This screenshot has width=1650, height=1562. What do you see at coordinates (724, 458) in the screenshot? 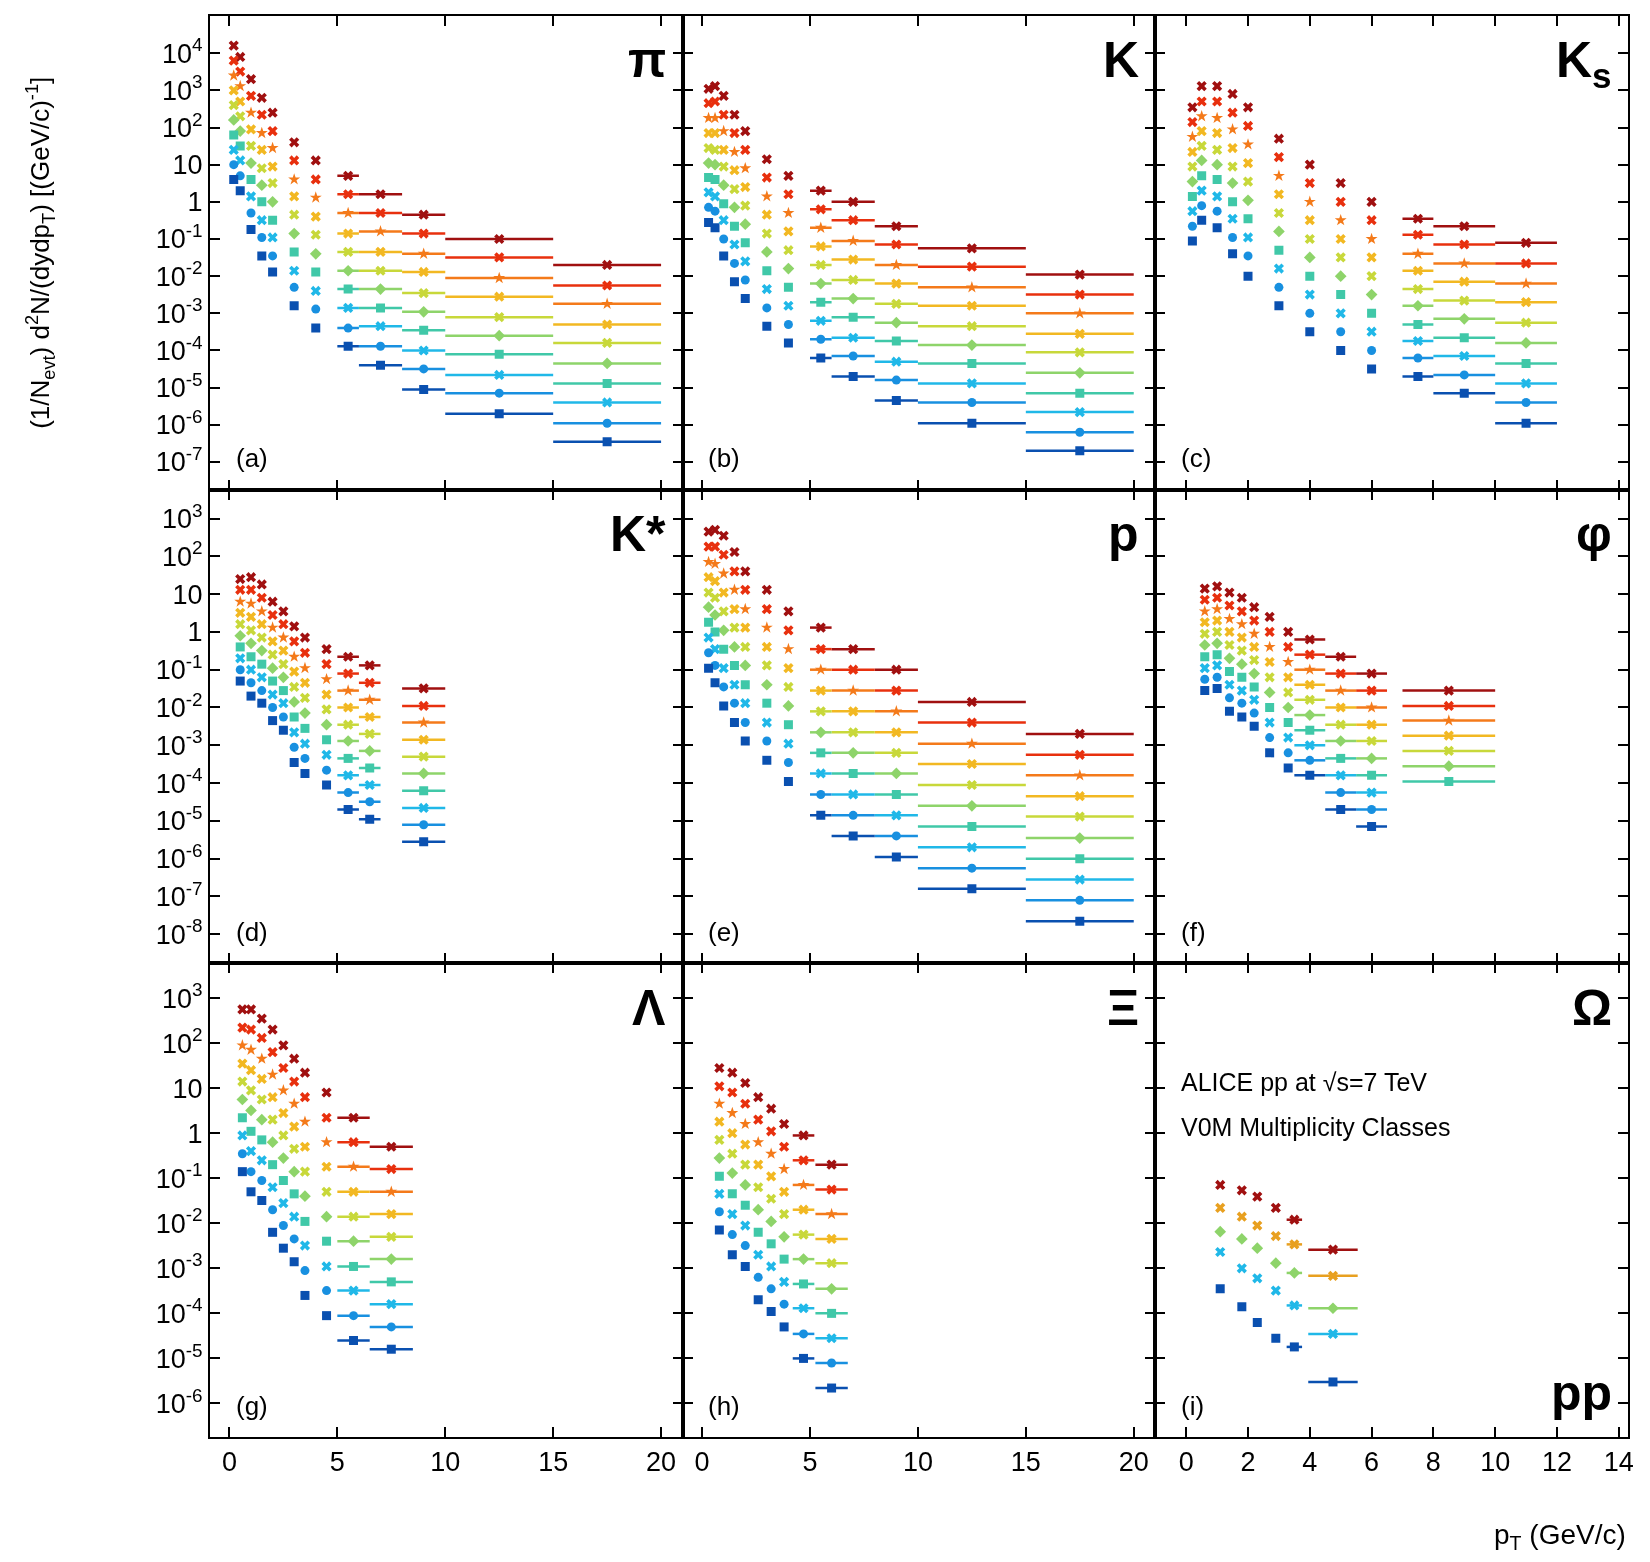
I see `annotation: (b)` at bounding box center [724, 458].